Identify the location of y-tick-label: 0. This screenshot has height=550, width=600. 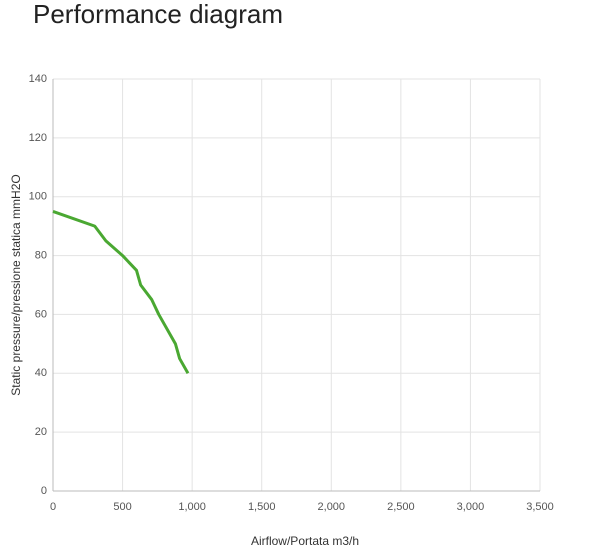
(44, 491).